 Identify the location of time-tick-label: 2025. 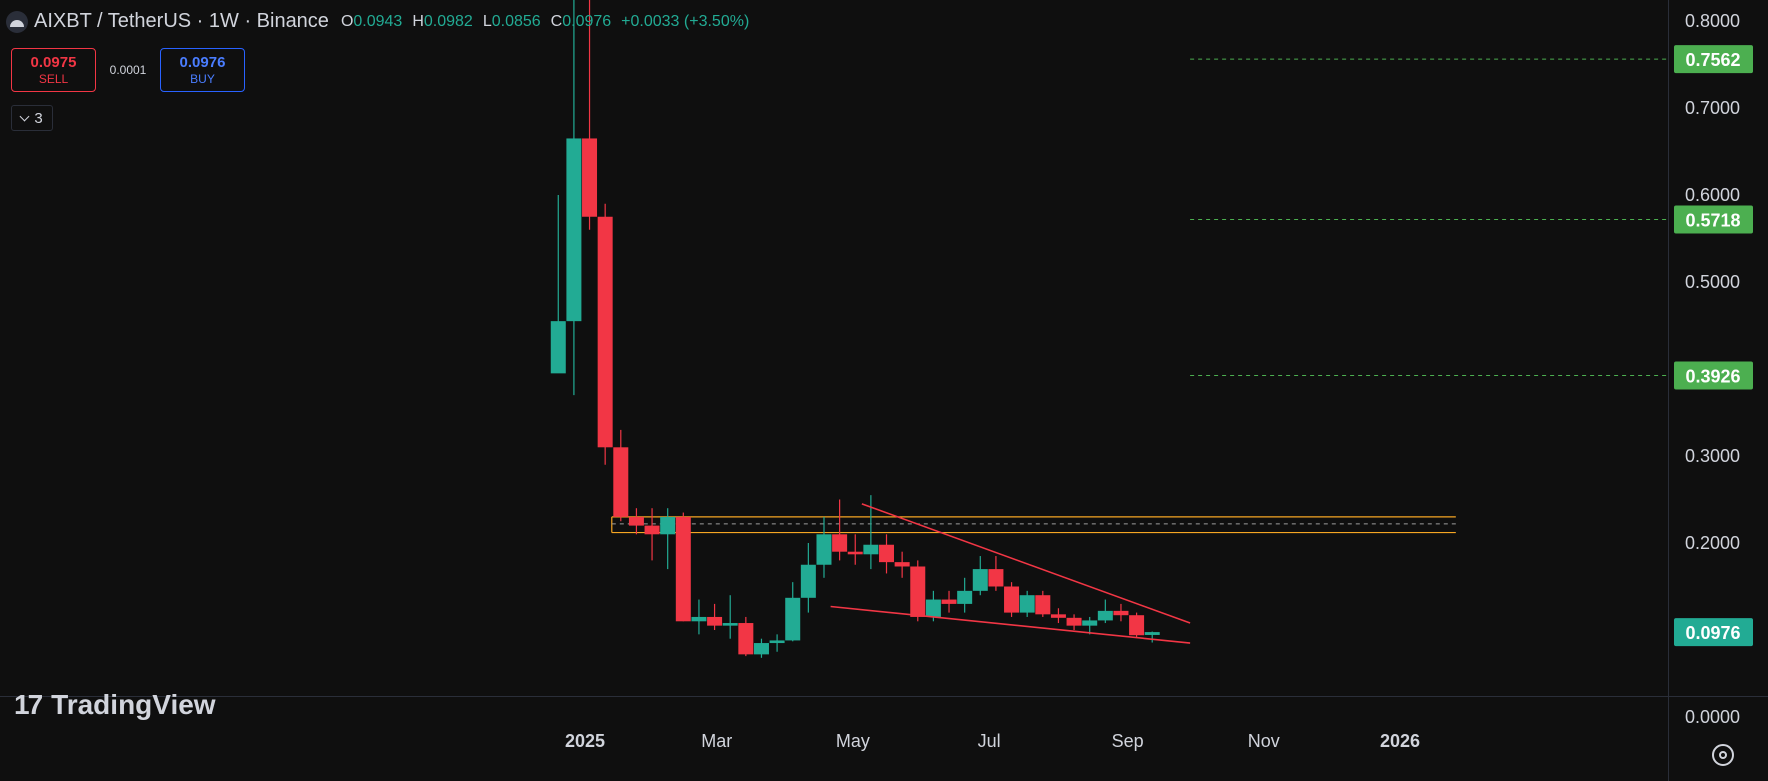
(585, 741).